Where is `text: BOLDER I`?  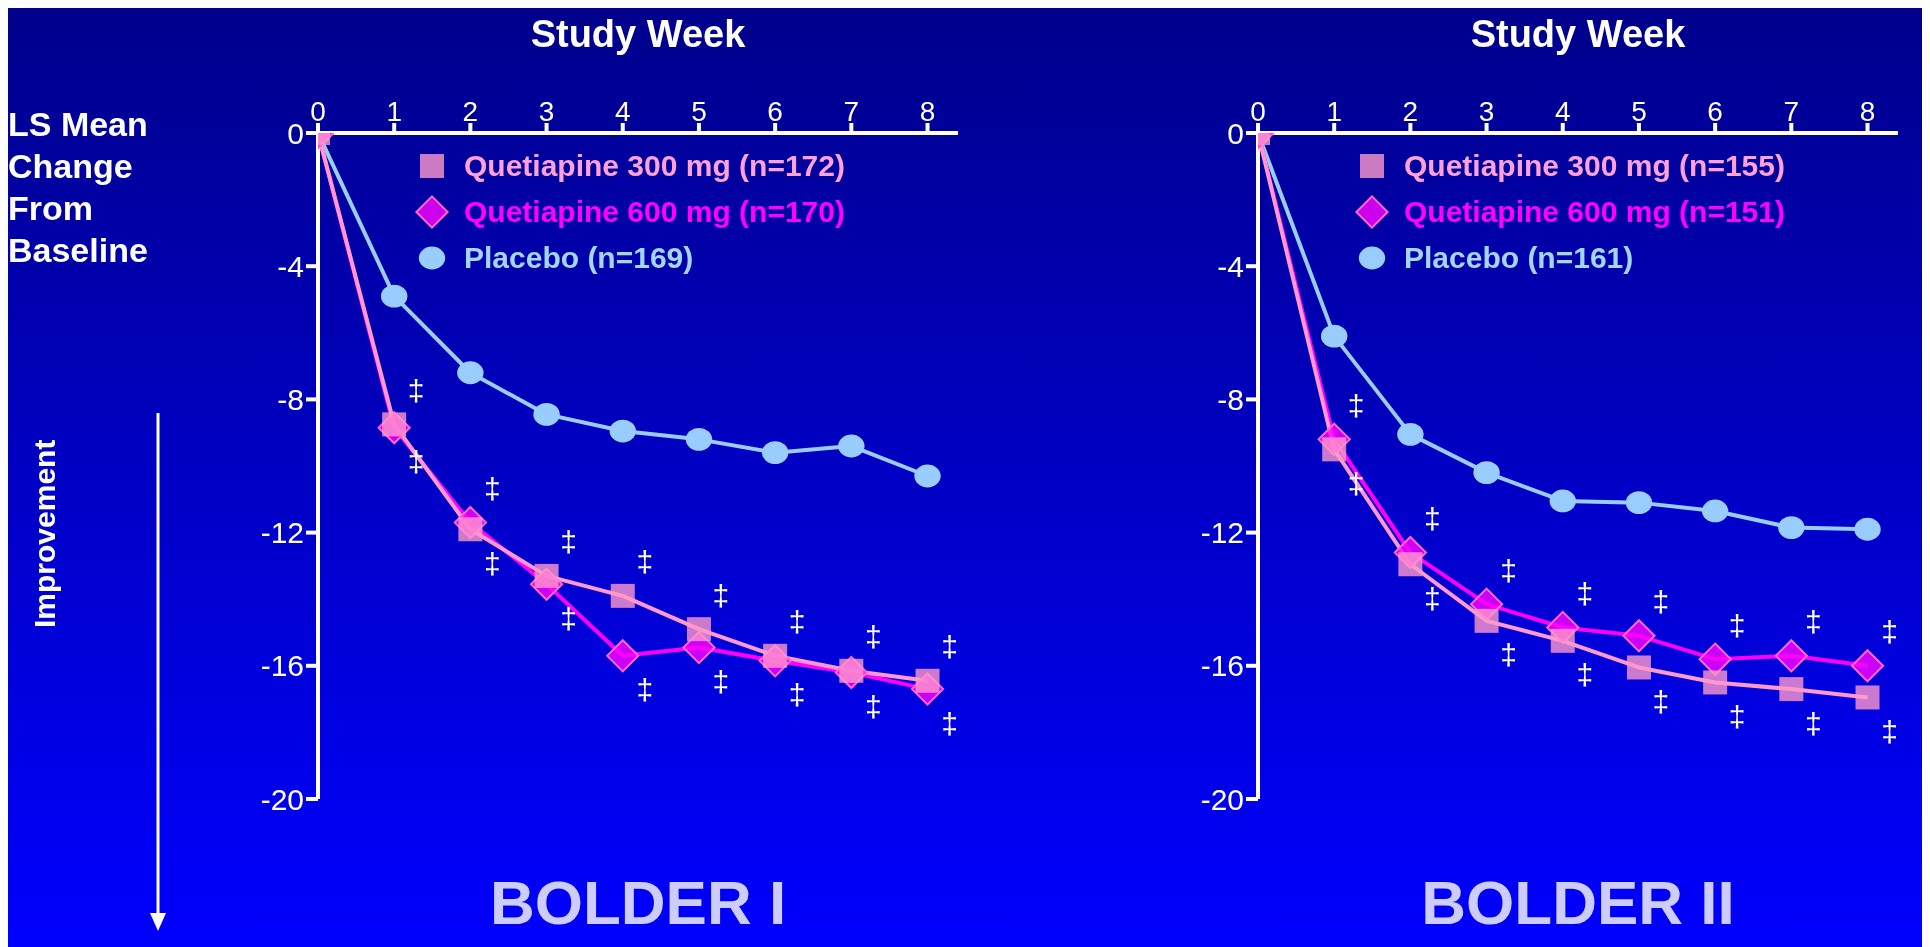 text: BOLDER I is located at coordinates (638, 902).